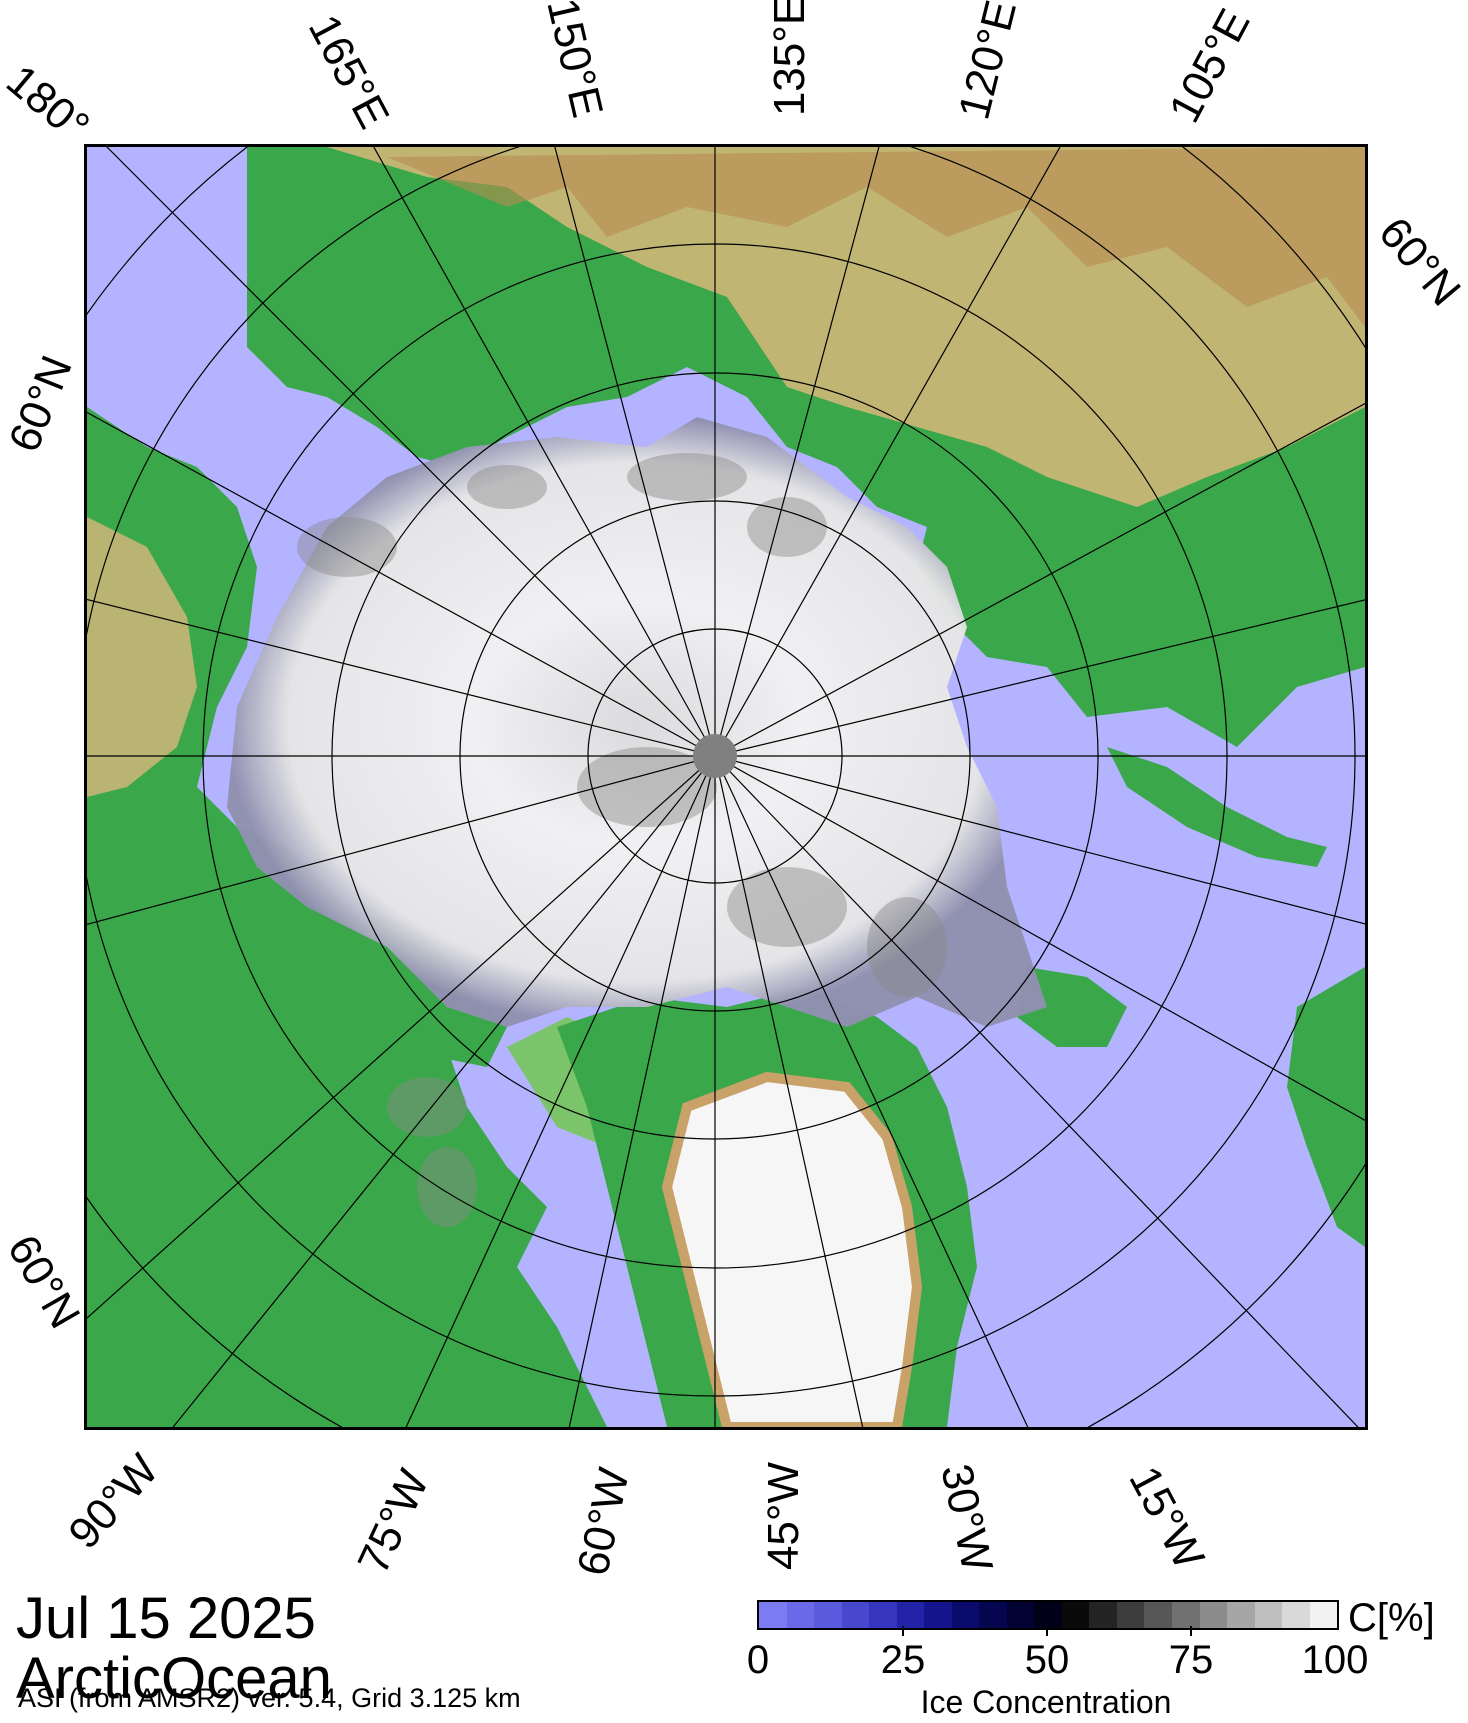 The image size is (1468, 1723). Describe the element at coordinates (1046, 1702) in the screenshot. I see `colorbar-label: Ice Concentration` at that location.